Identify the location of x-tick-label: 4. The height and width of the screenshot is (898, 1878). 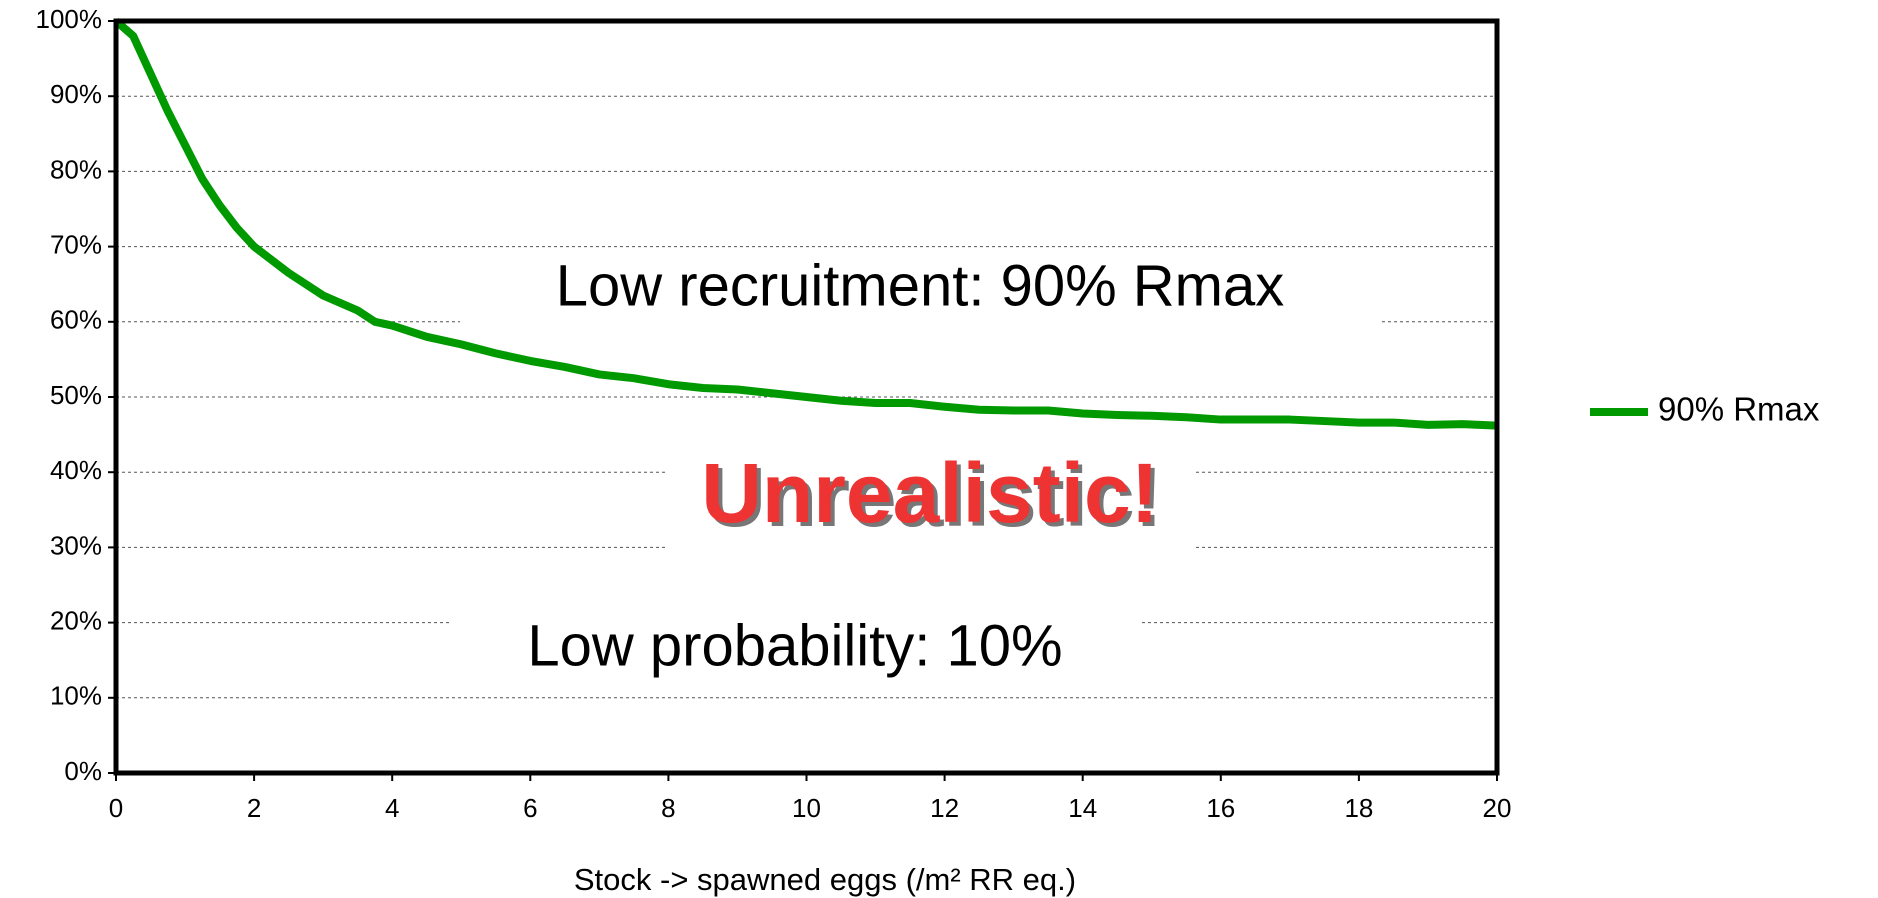
(392, 808).